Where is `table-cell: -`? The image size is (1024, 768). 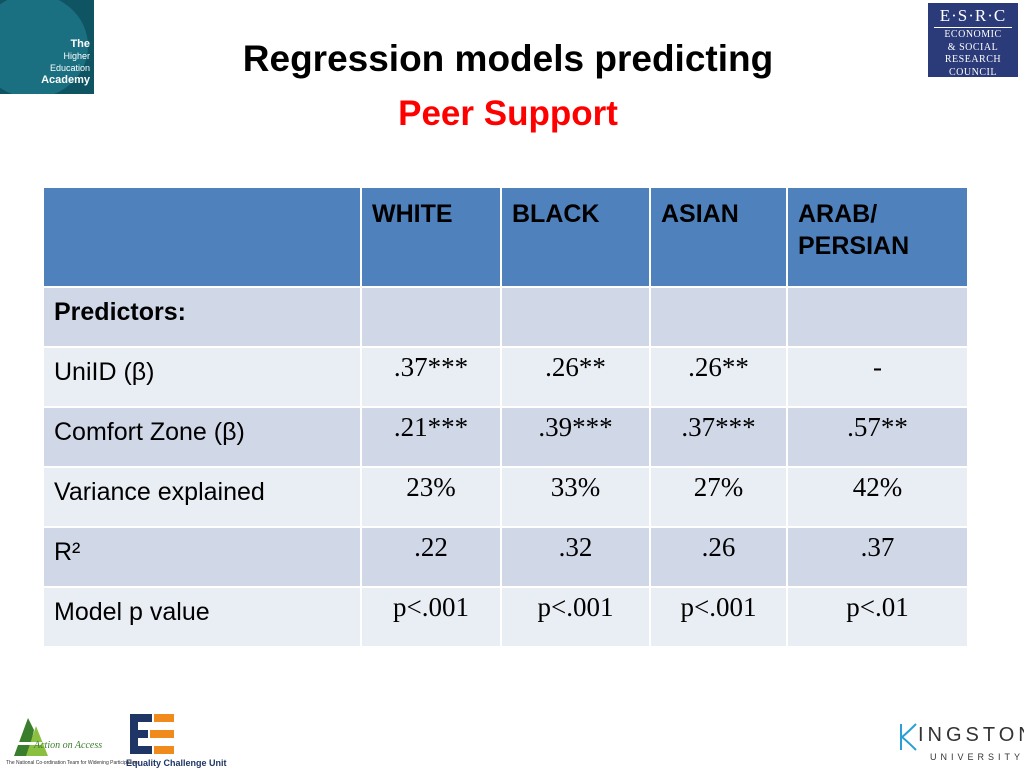 table-cell: - is located at coordinates (877, 377).